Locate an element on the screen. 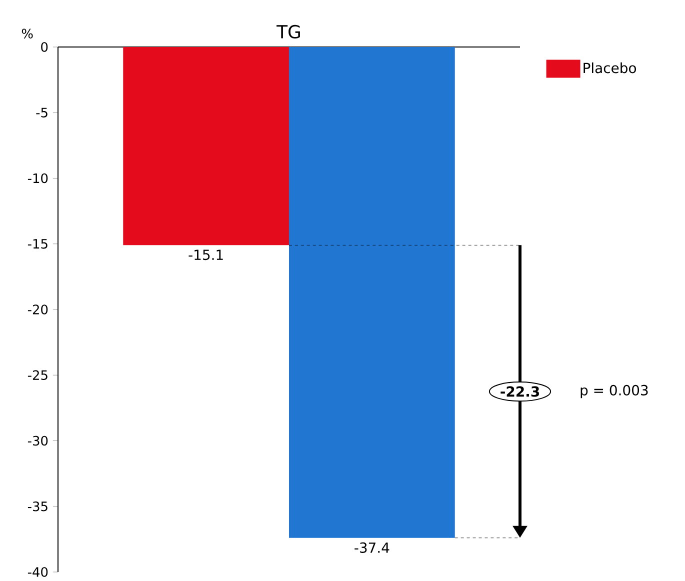  y-tick-label: -40 is located at coordinates (38, 572).